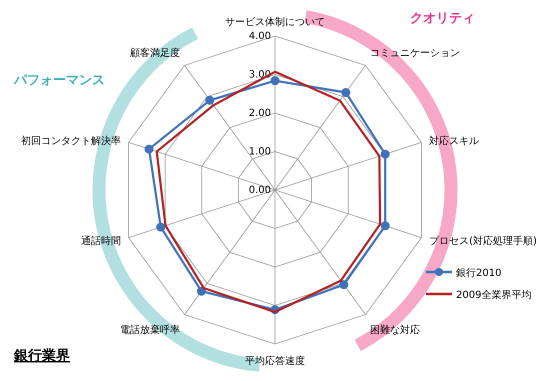  What do you see at coordinates (59, 80) in the screenshot?
I see `text: パフォーマンス` at bounding box center [59, 80].